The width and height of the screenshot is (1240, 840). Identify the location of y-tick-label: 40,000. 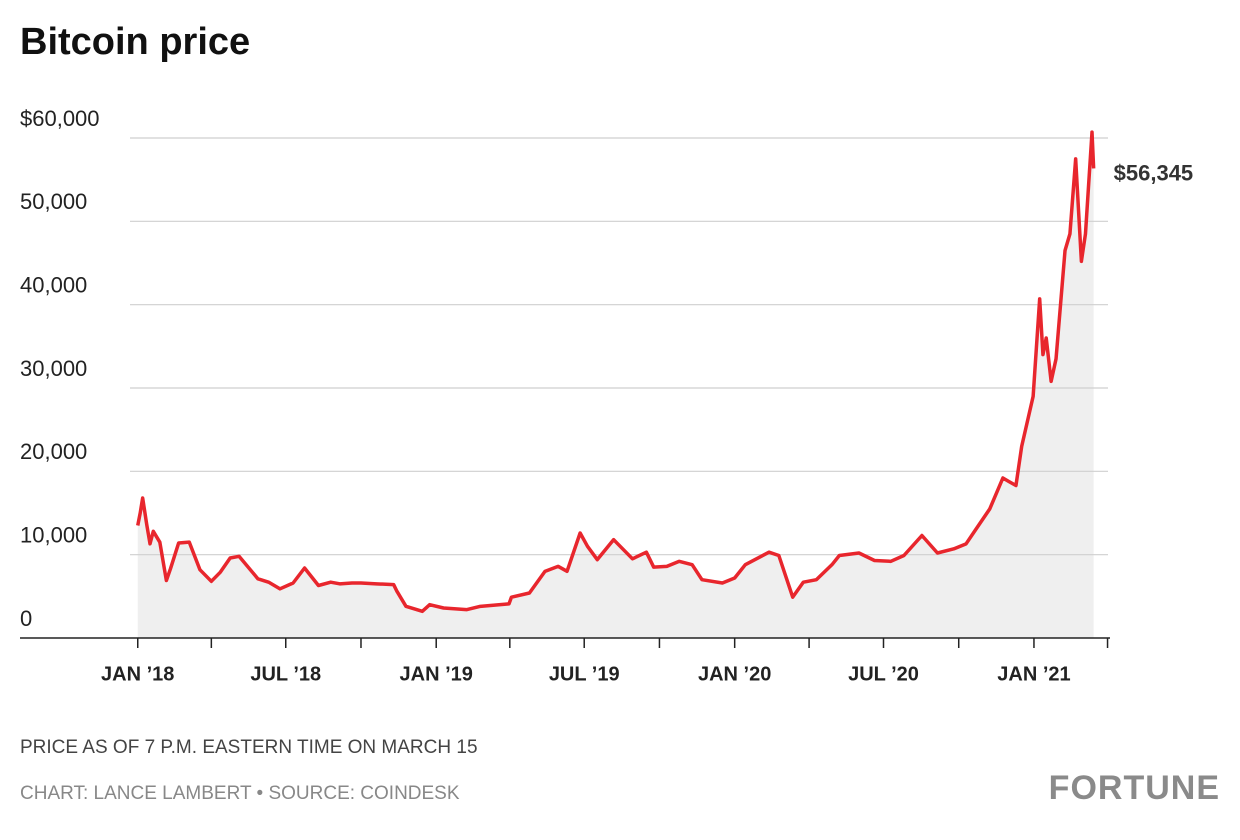
(53, 284).